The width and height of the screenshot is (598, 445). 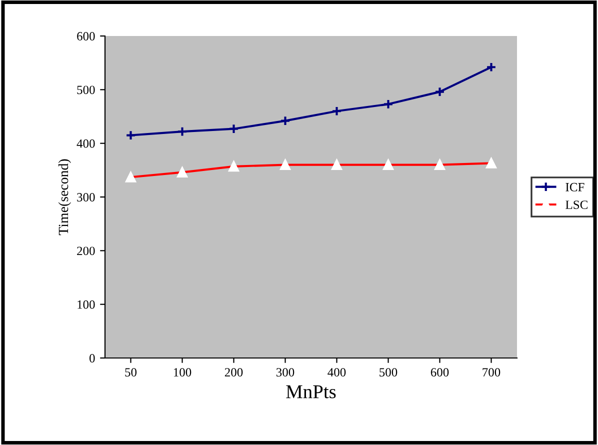 What do you see at coordinates (86, 197) in the screenshot?
I see `y-tick-label: 300` at bounding box center [86, 197].